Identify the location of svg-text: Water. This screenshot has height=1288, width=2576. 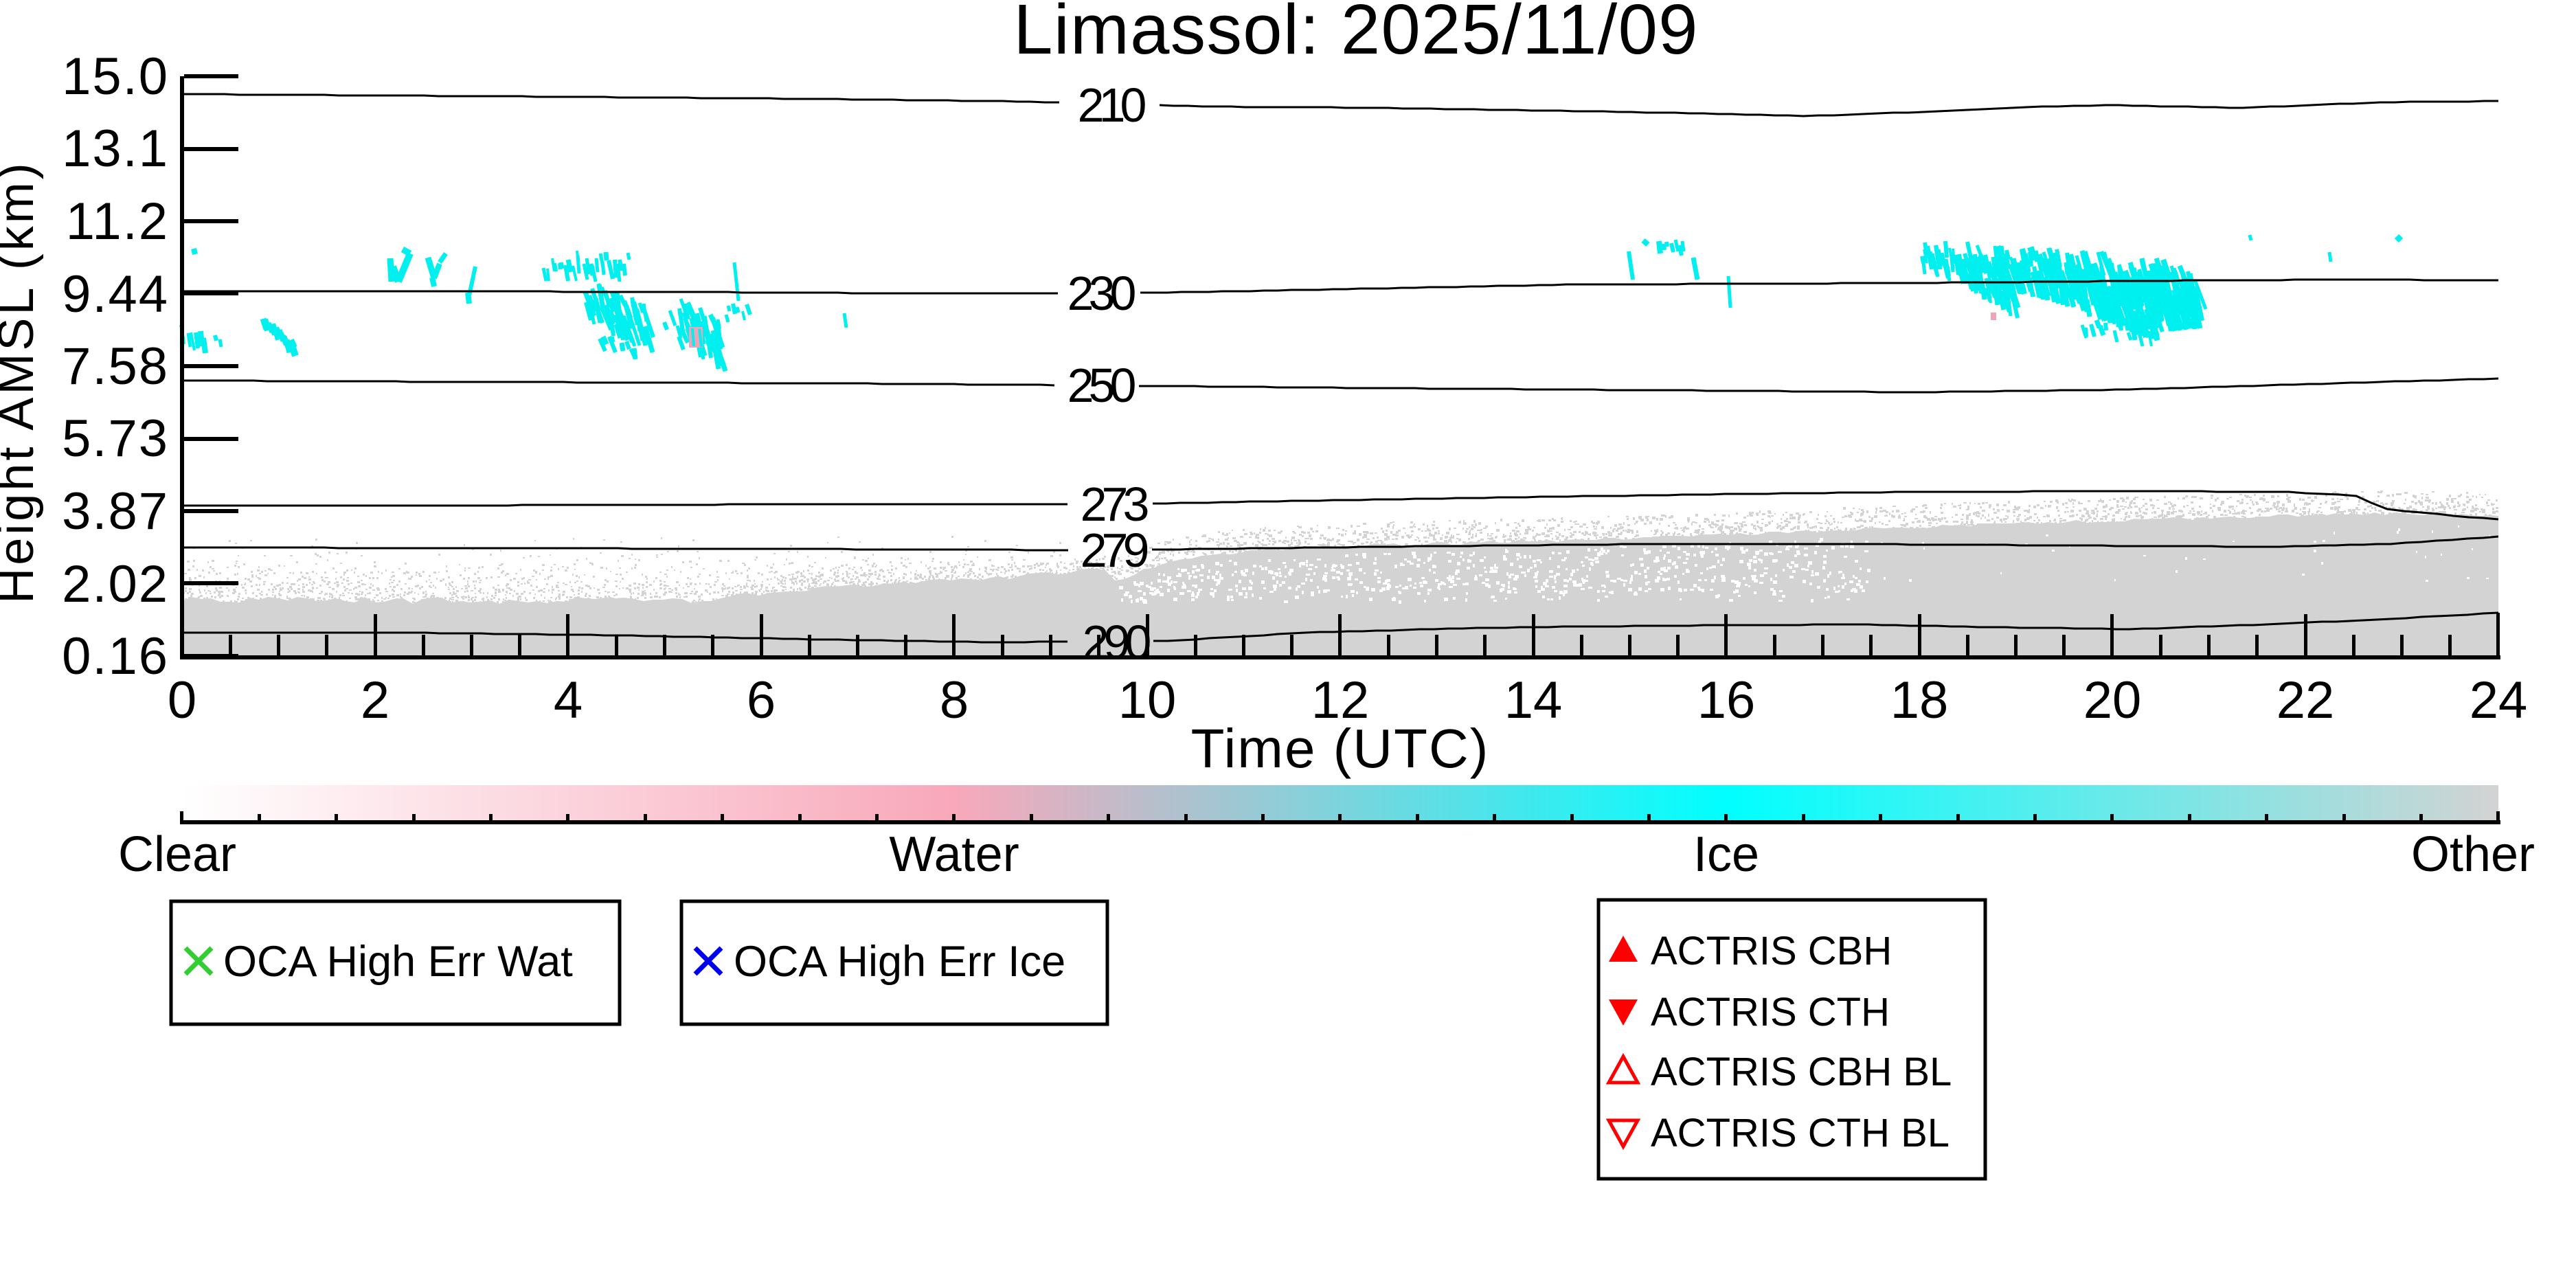
(954, 854).